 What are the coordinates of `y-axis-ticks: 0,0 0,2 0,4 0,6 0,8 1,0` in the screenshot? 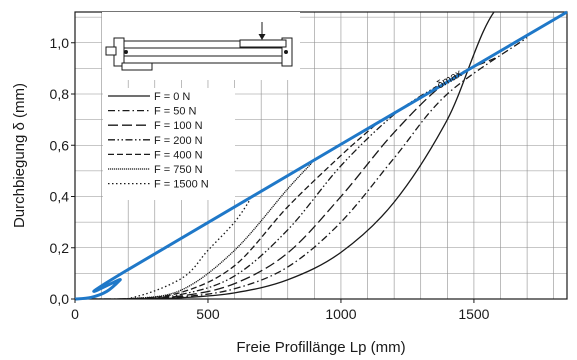 It's located at (62, 171).